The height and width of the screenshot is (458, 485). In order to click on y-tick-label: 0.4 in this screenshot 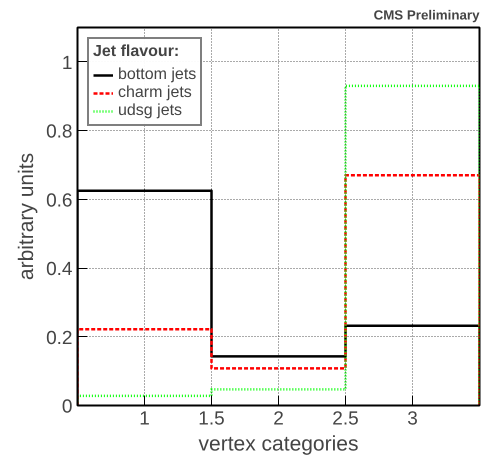, I will do `click(59, 269)`.